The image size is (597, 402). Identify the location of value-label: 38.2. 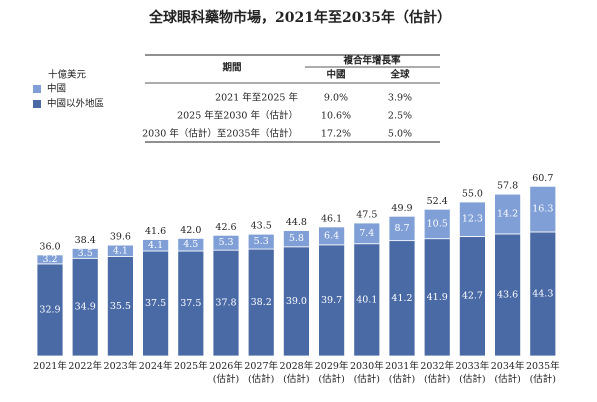
(261, 302).